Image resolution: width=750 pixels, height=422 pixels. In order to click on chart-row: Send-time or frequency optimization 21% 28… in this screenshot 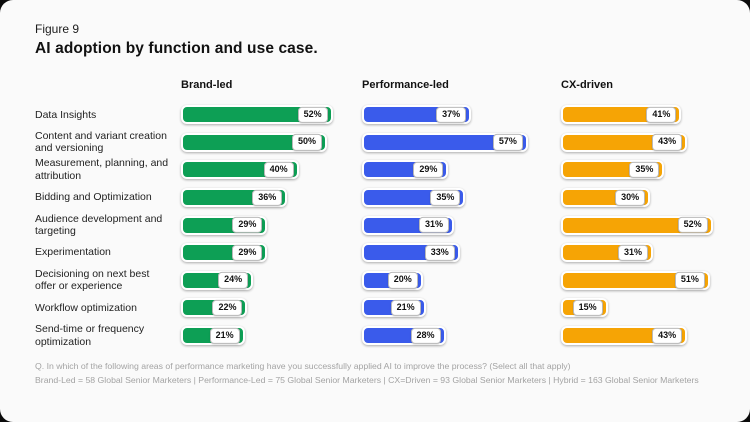, I will do `click(378, 336)`.